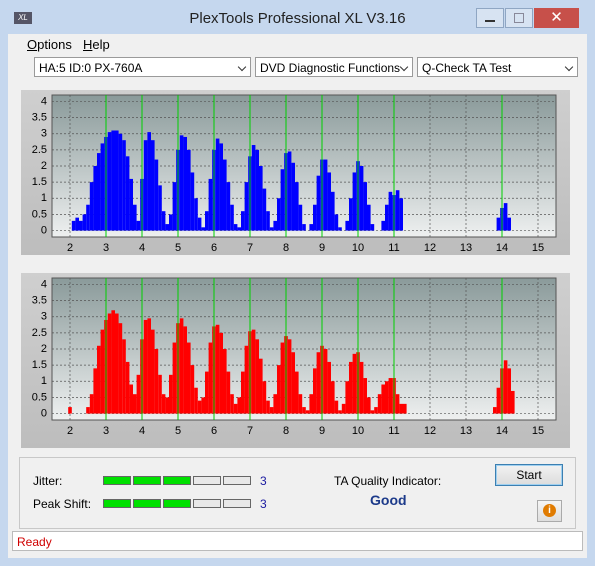  What do you see at coordinates (49, 44) in the screenshot?
I see `menu-item: Options` at bounding box center [49, 44].